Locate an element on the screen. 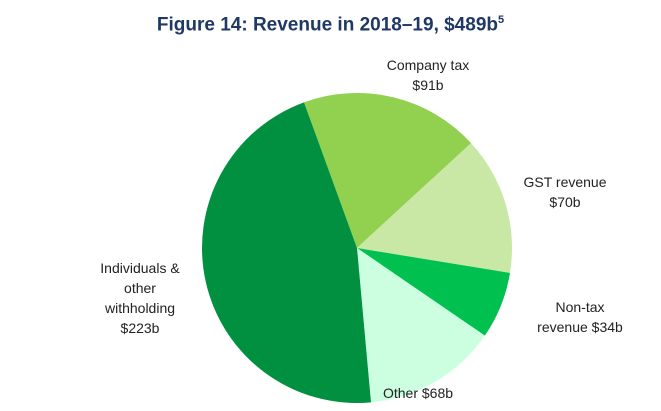 Image resolution: width=661 pixels, height=411 pixels. value-label: $34b is located at coordinates (607, 327).